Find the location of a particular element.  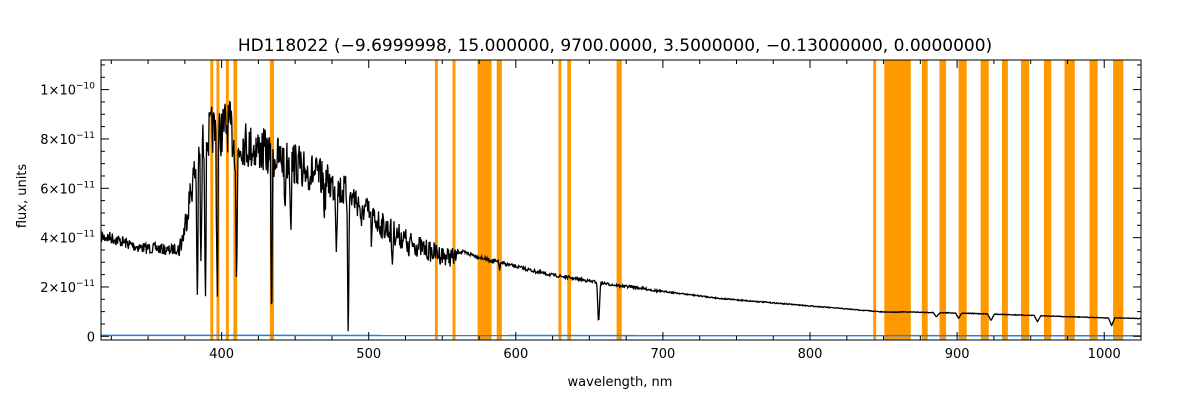

y-tick-label: 4×10⁻¹¹ is located at coordinates (67, 238).